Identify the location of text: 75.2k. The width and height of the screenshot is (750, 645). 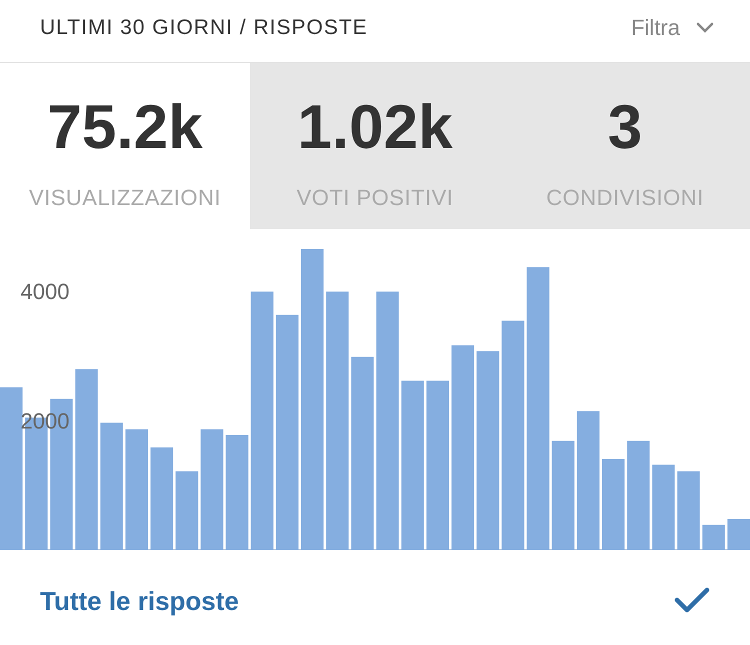
(125, 128).